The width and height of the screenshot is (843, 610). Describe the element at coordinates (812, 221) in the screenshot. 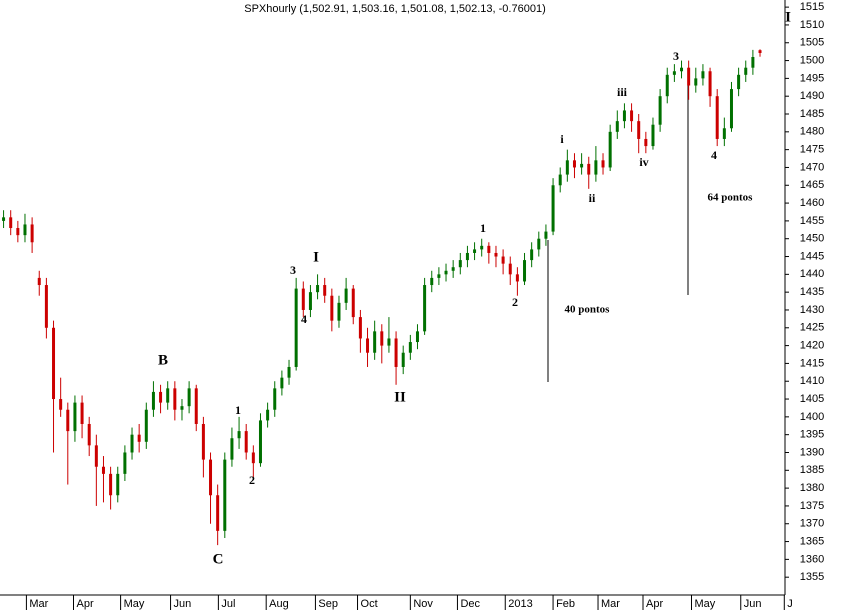

I see `y-tick-label: 1455` at that location.